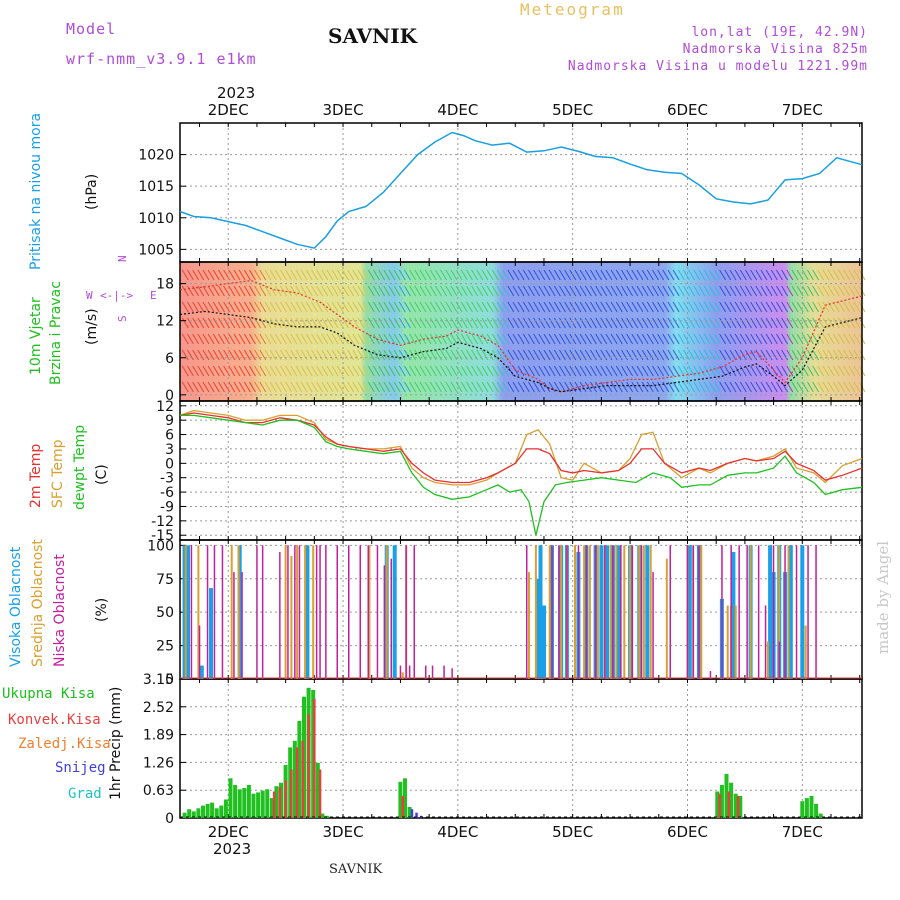  What do you see at coordinates (161, 59) in the screenshot?
I see `model-name: wrf-nmm_v3.9.1 e1km` at bounding box center [161, 59].